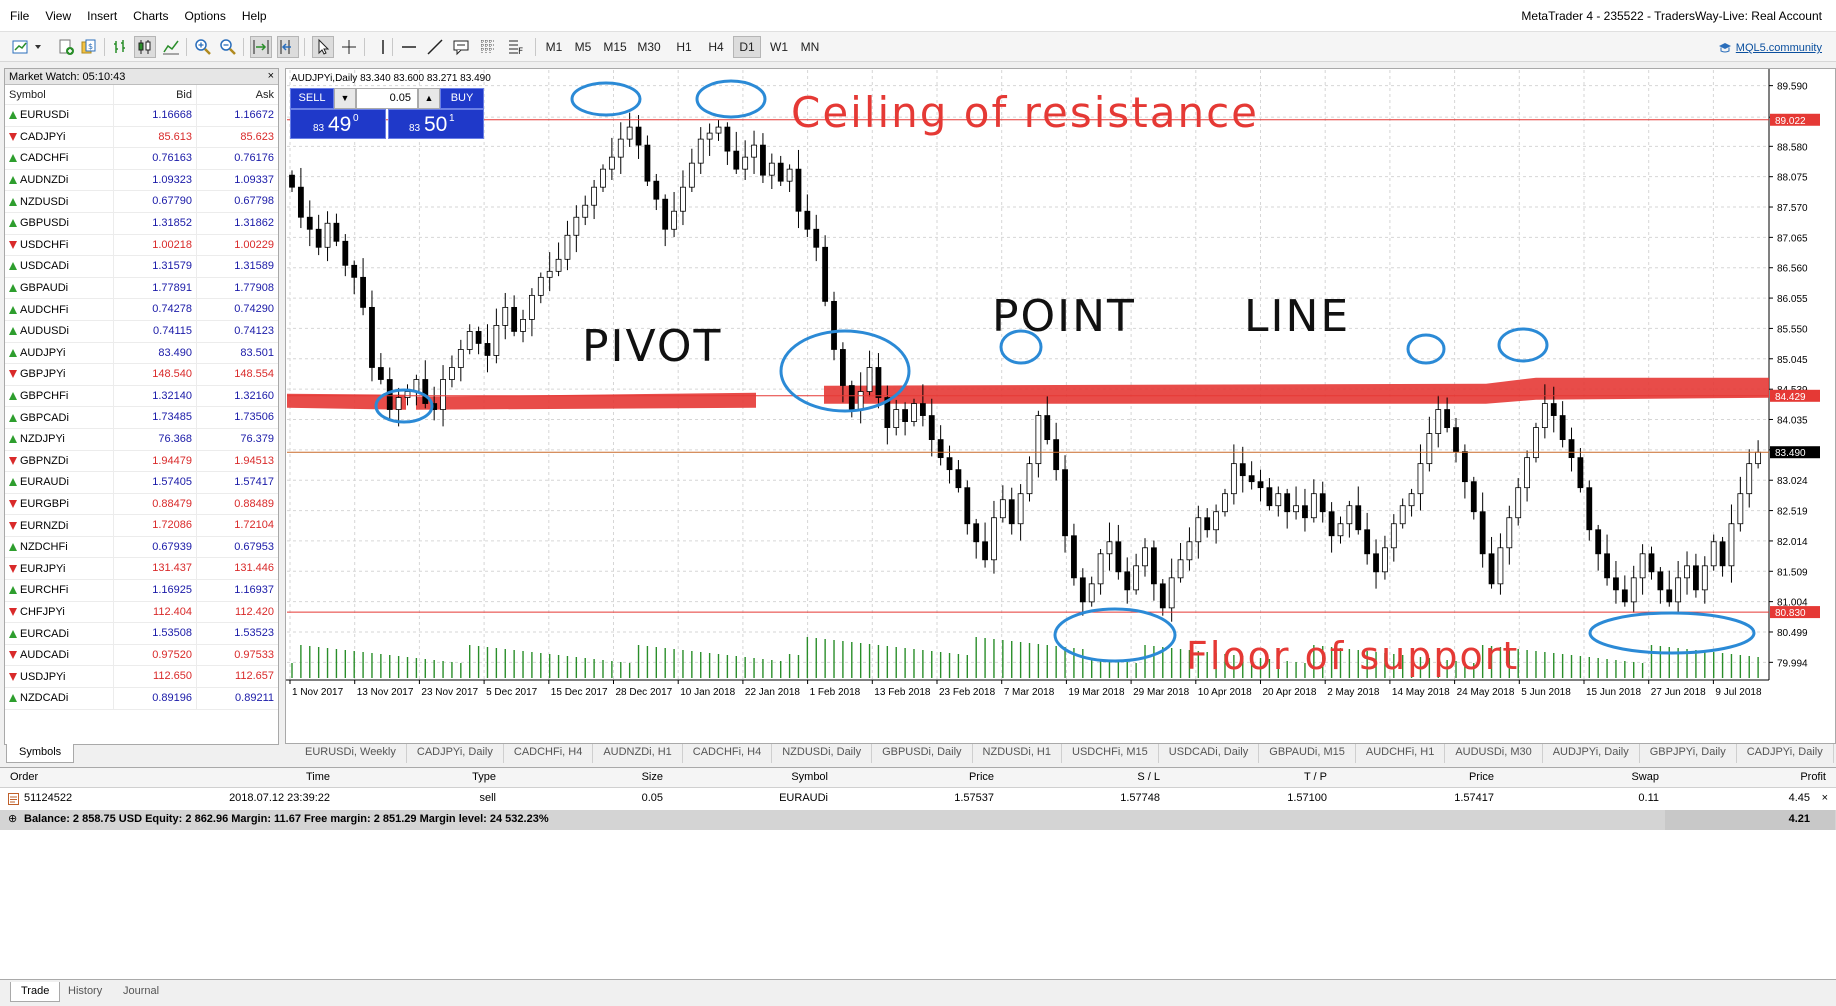 The image size is (1836, 1006). What do you see at coordinates (13, 819) in the screenshot?
I see `expand-icon: ⊕` at bounding box center [13, 819].